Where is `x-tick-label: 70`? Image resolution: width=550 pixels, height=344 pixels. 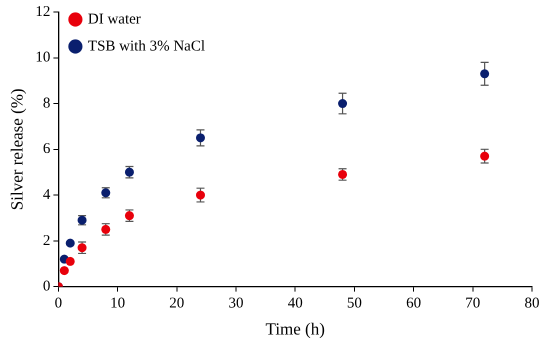
x-tick-label: 70 is located at coordinates (472, 304).